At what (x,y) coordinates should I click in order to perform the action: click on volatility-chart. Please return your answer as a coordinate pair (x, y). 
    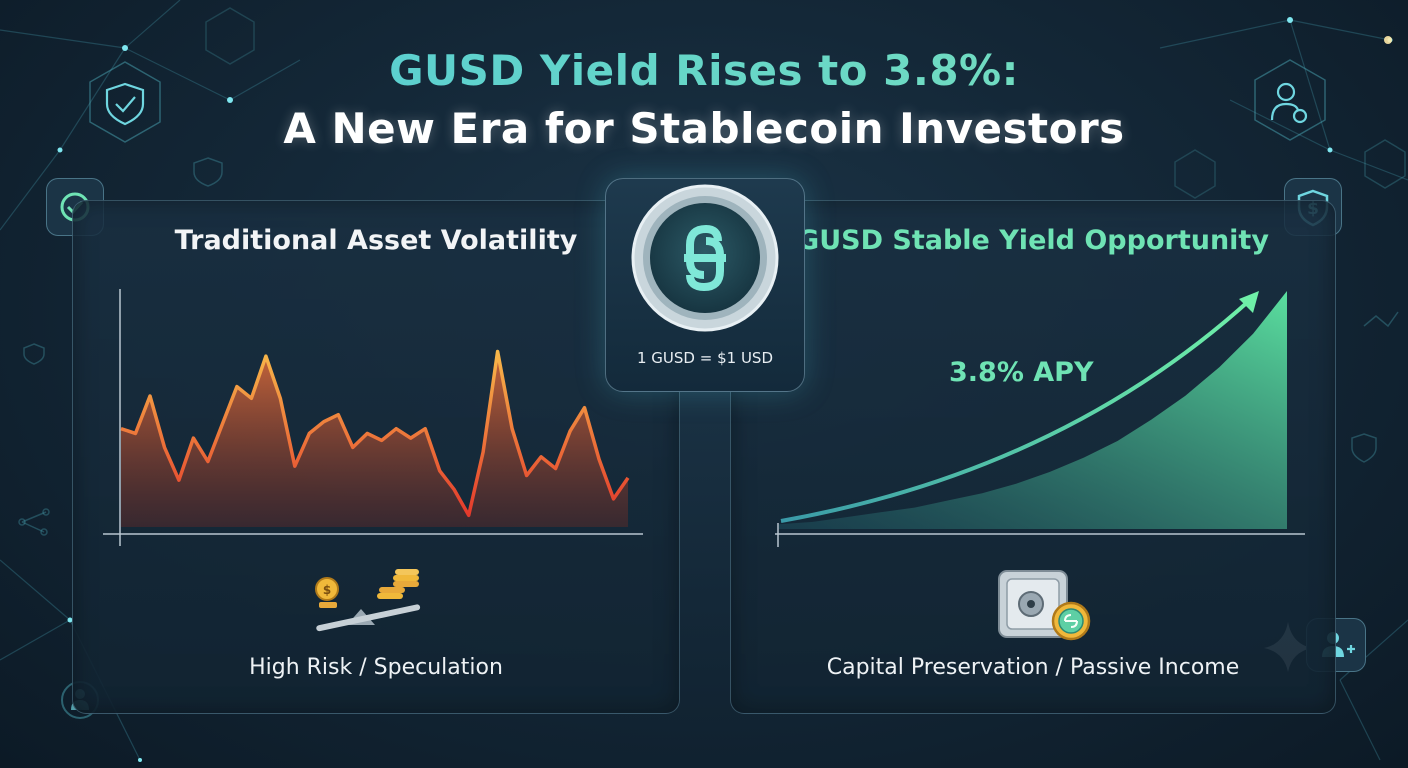
    Looking at the image, I should click on (373, 417).